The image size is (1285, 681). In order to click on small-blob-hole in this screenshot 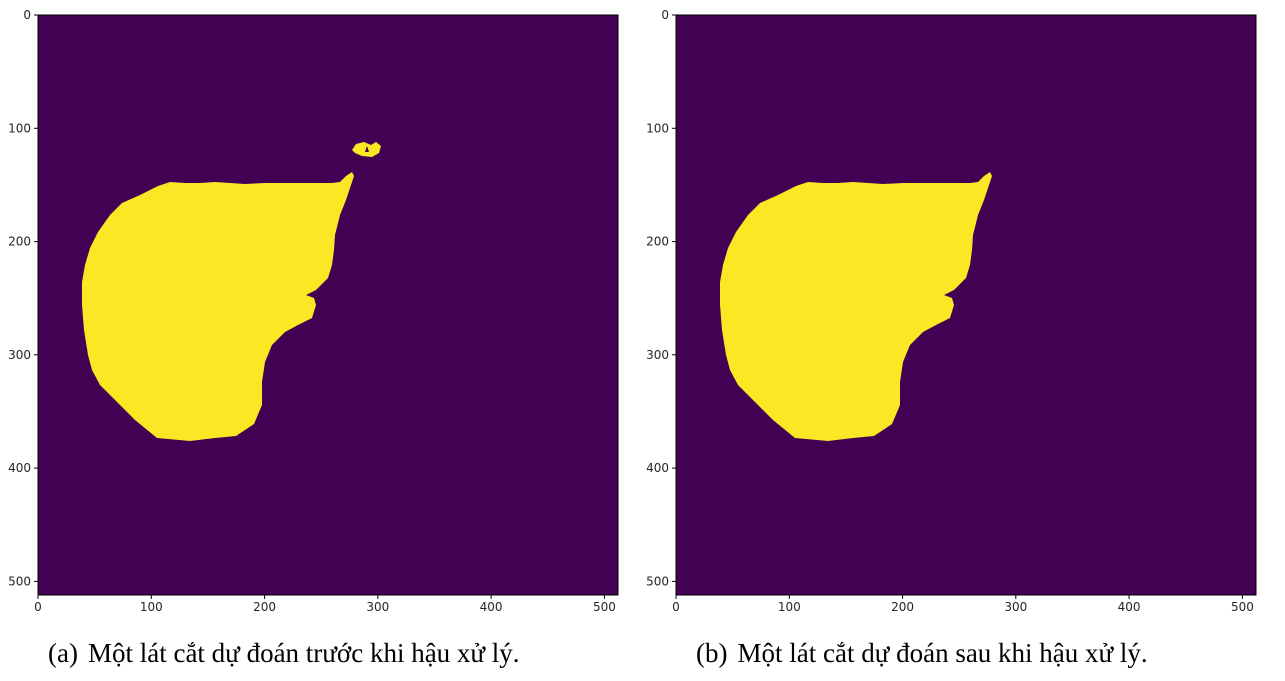, I will do `click(367, 149)`.